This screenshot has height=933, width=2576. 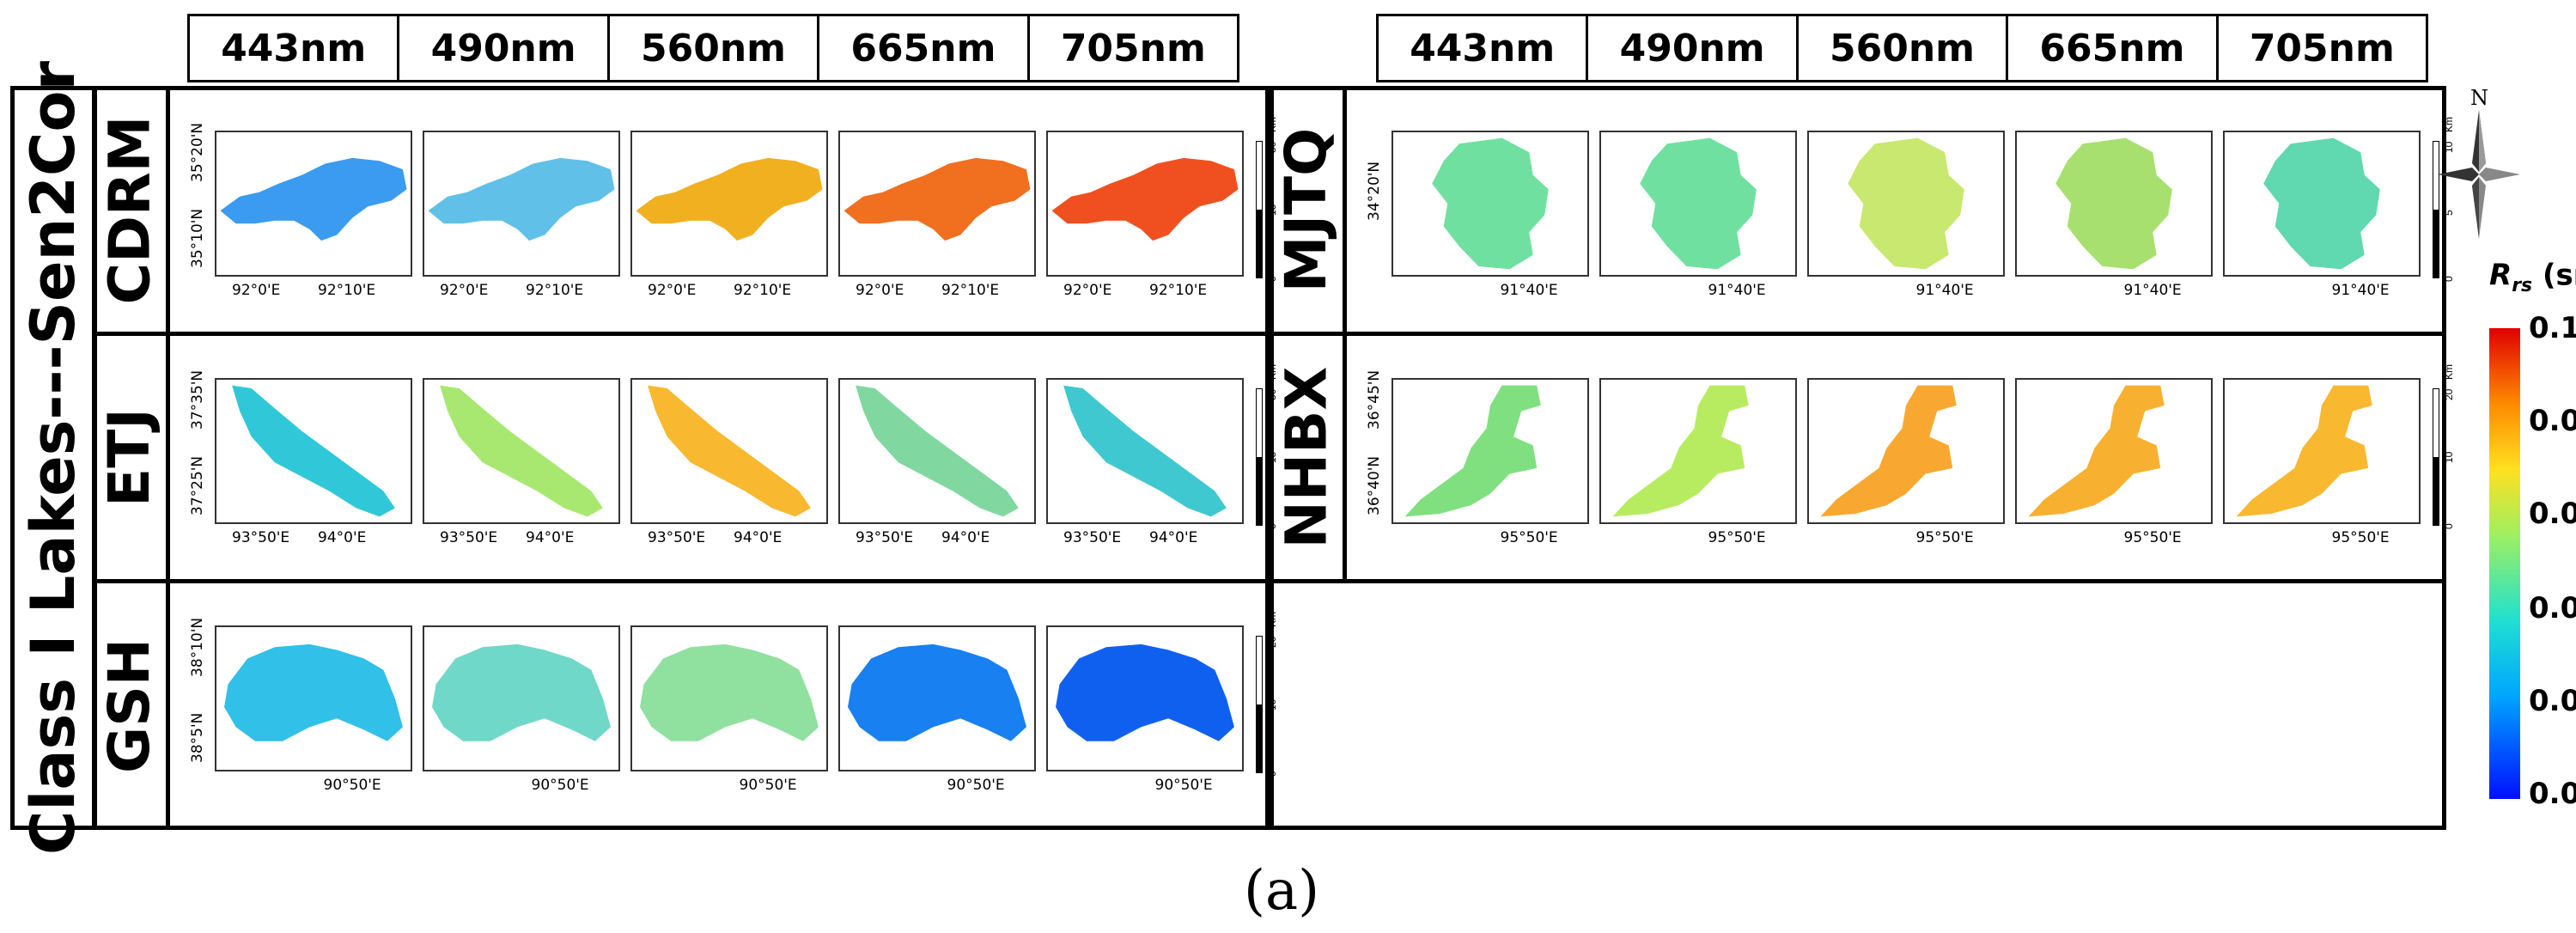 What do you see at coordinates (2559, 275) in the screenshot?
I see `colorbar-unit: (sr` at bounding box center [2559, 275].